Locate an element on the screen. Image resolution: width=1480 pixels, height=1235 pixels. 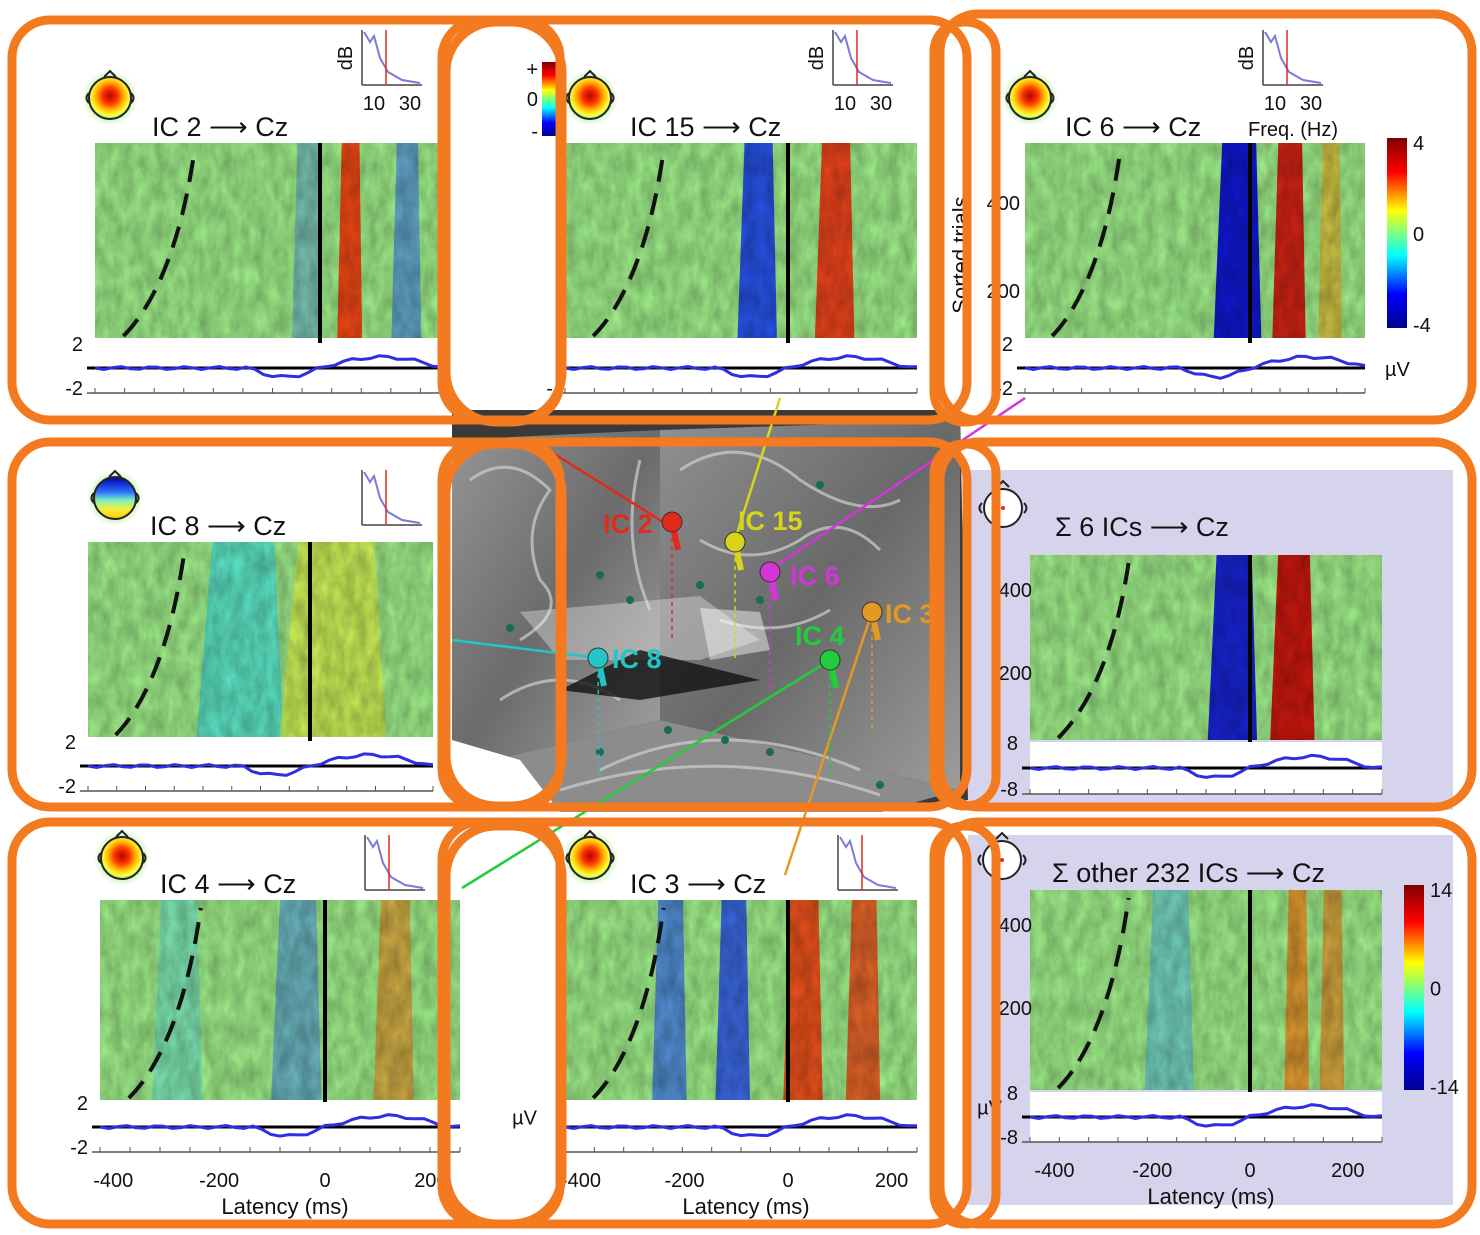
brain-label-ic8: IC 8 is located at coordinates (637, 659).